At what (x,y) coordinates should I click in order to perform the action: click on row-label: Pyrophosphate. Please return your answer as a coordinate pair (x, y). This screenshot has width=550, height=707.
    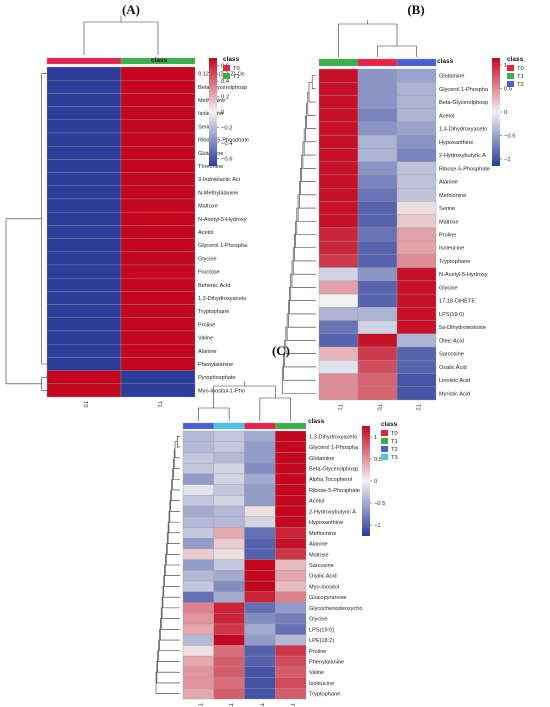
    Looking at the image, I should click on (217, 378).